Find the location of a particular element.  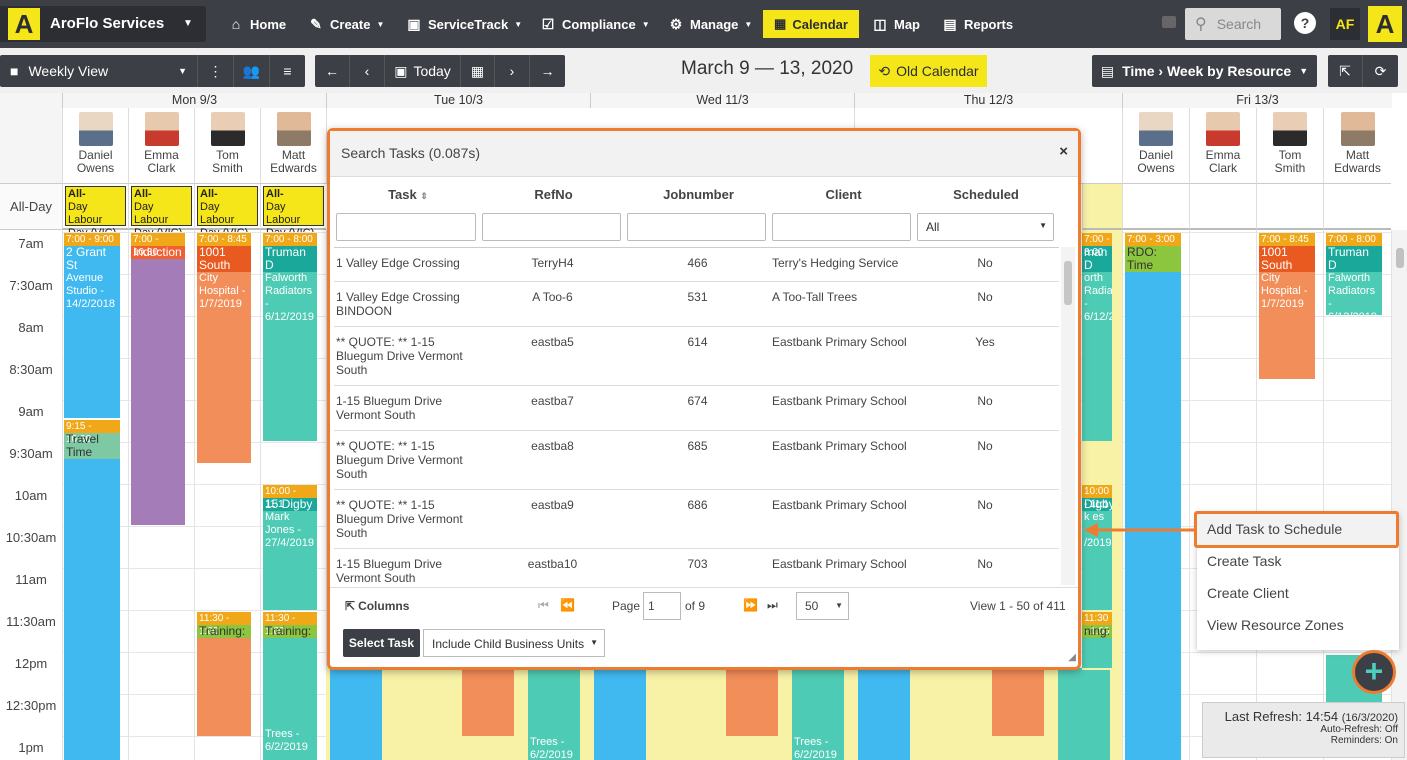

column-header-task: Task ⇕ is located at coordinates (408, 194).